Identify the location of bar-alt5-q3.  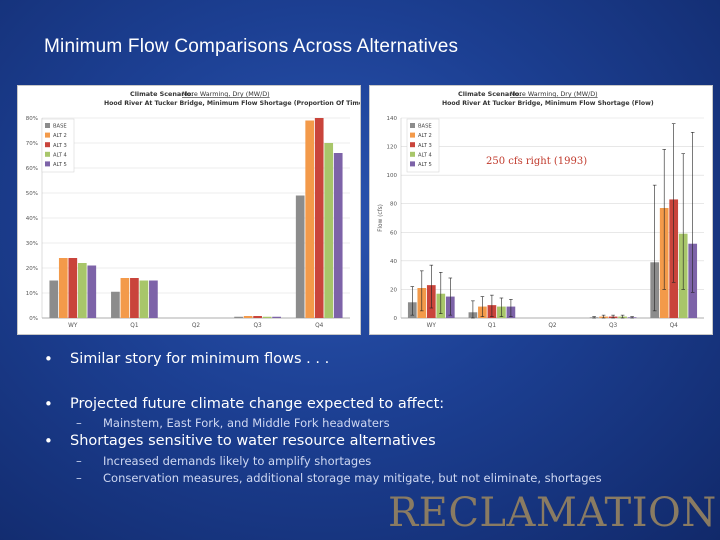
(276, 317).